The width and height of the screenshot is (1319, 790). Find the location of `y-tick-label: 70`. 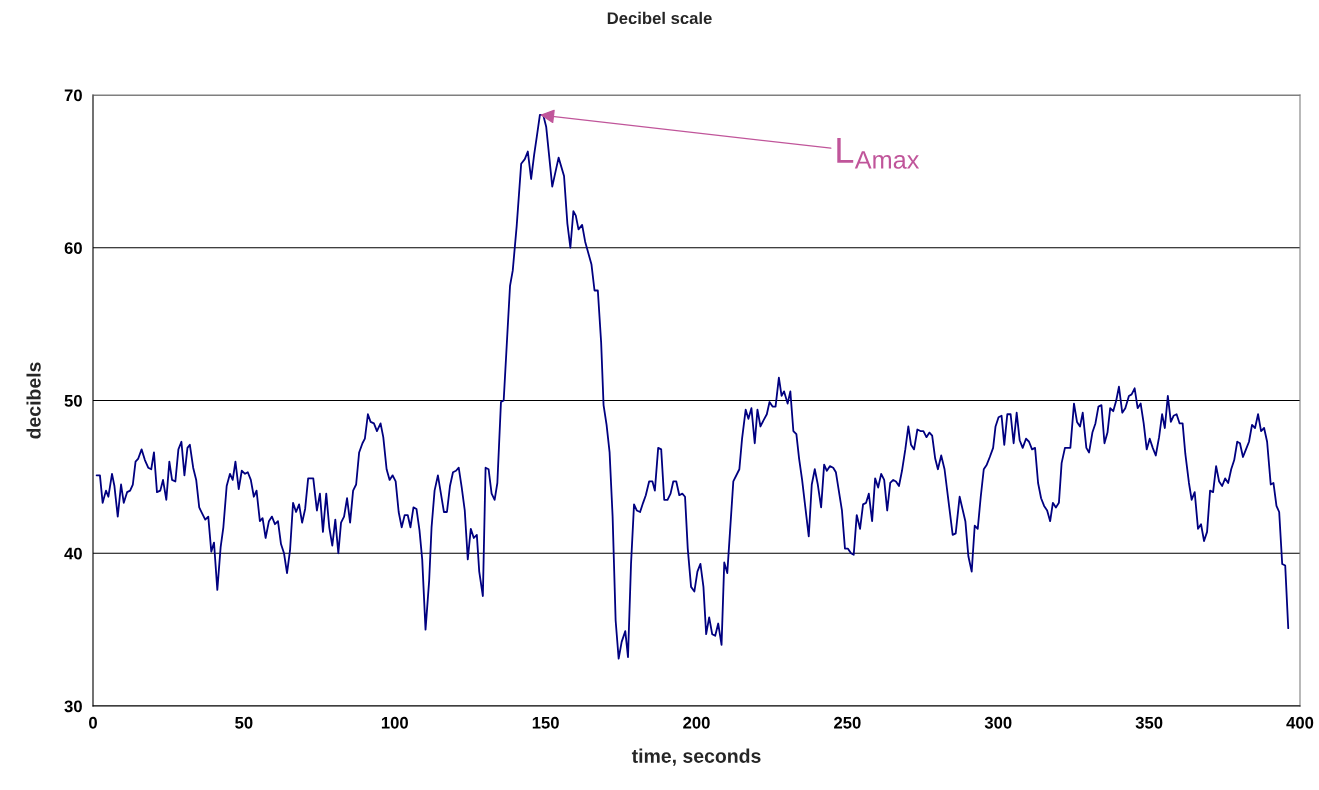

y-tick-label: 70 is located at coordinates (73, 95).